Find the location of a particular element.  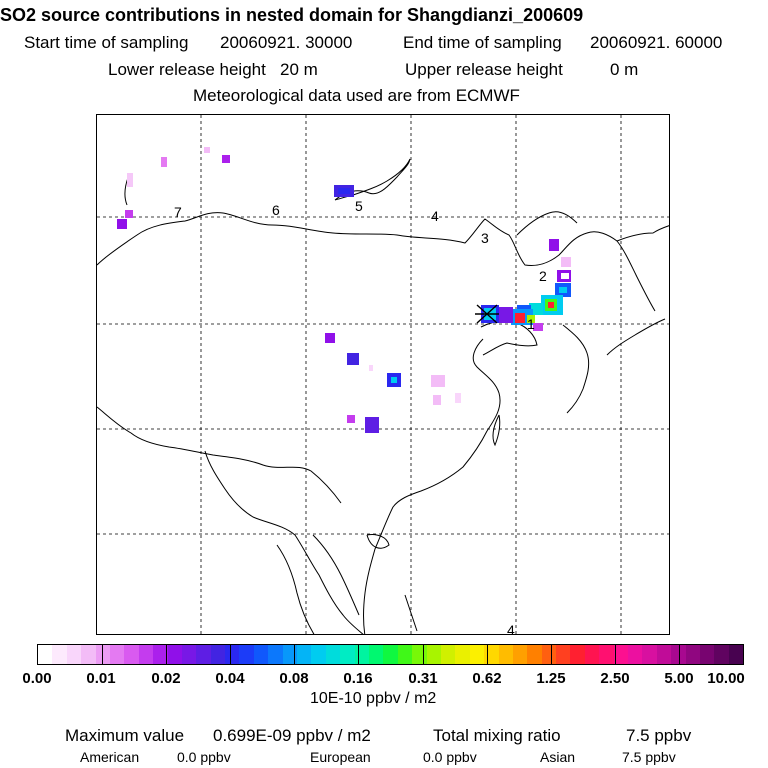

lower-release-value: 20 m is located at coordinates (299, 69).